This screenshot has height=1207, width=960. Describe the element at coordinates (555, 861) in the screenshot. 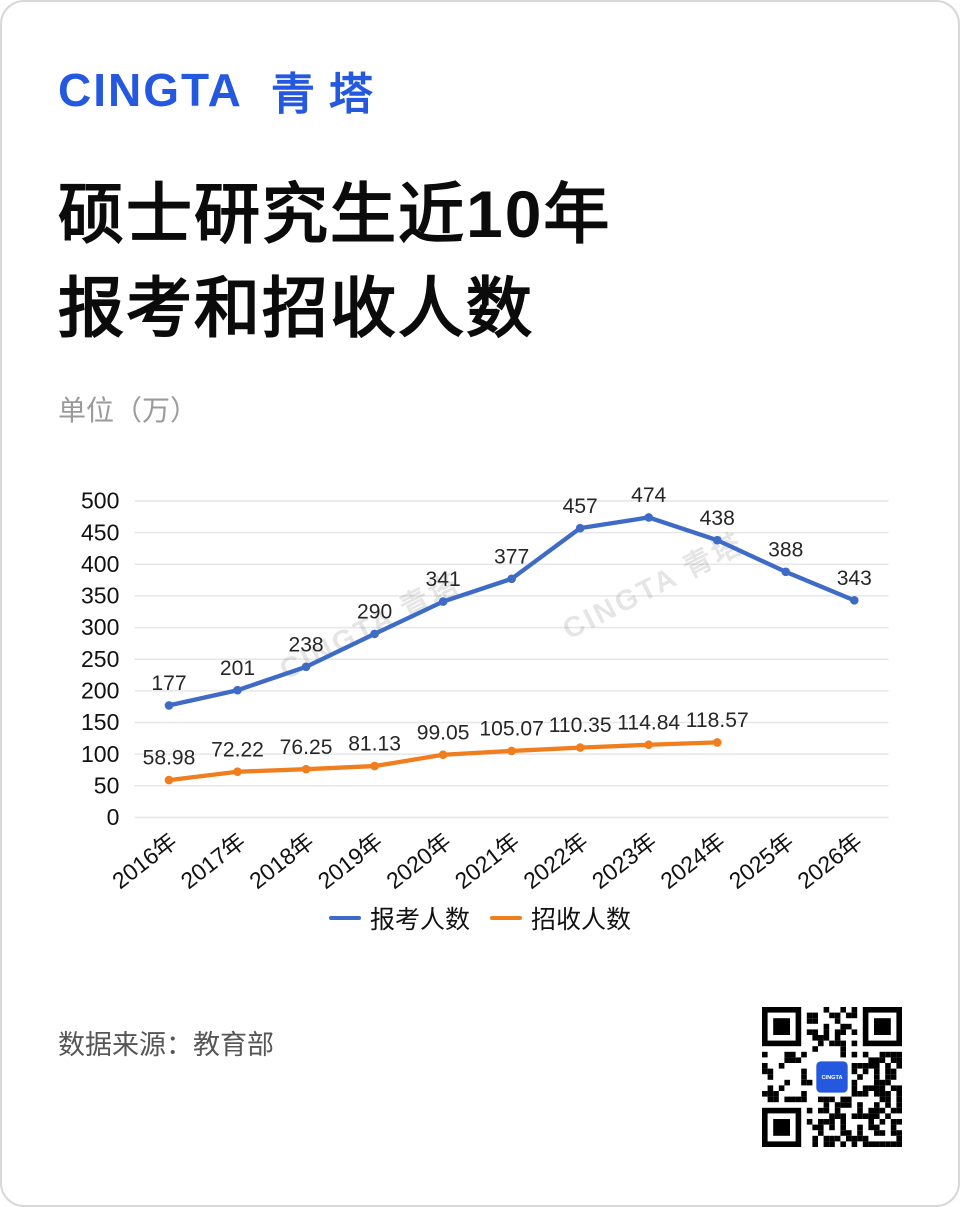

I see `svg-text: 2022年` at that location.